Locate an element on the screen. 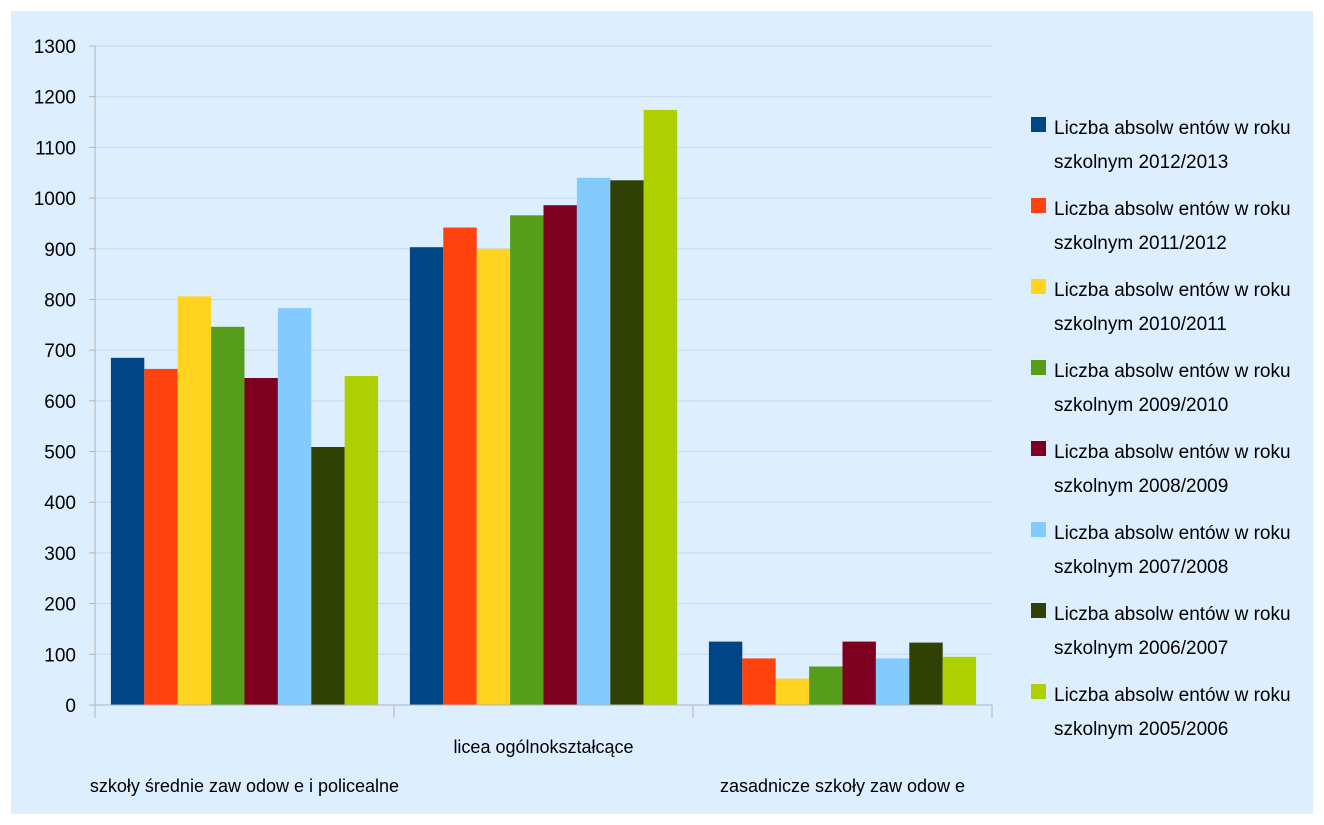 The width and height of the screenshot is (1324, 825). legend-label-line2: szkolnym 2008/2009 is located at coordinates (1141, 486).